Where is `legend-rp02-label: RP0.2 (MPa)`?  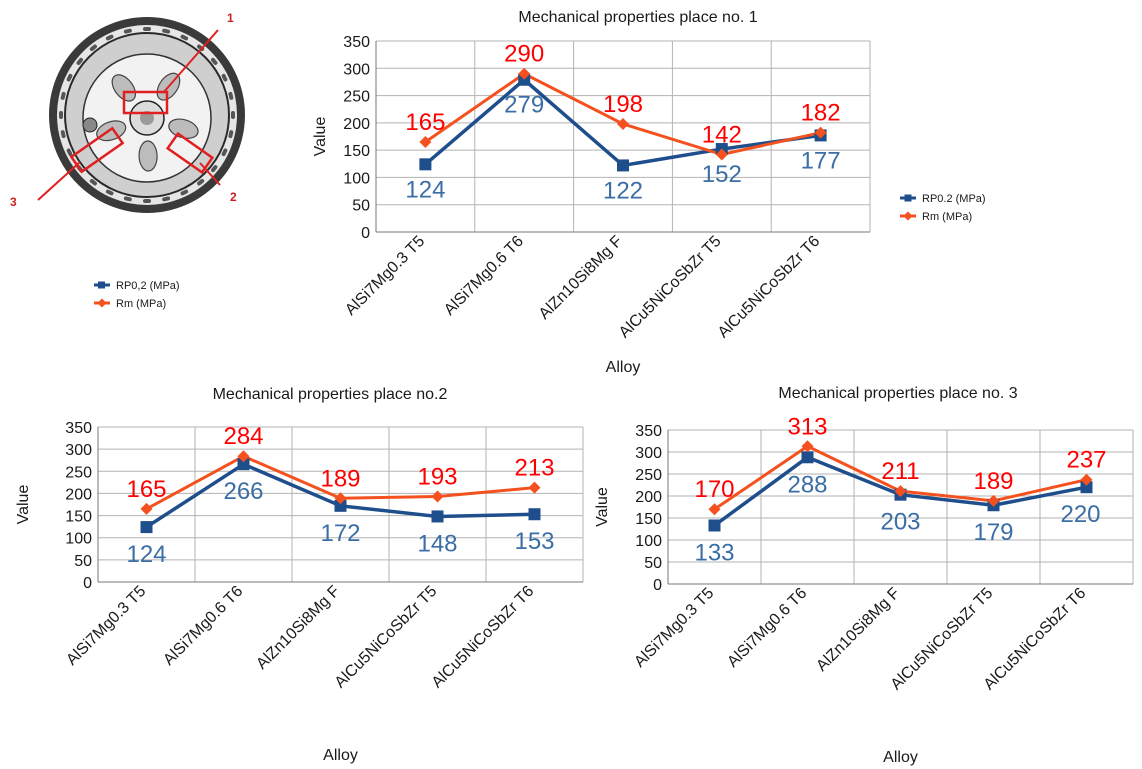
legend-rp02-label: RP0.2 (MPa) is located at coordinates (954, 199).